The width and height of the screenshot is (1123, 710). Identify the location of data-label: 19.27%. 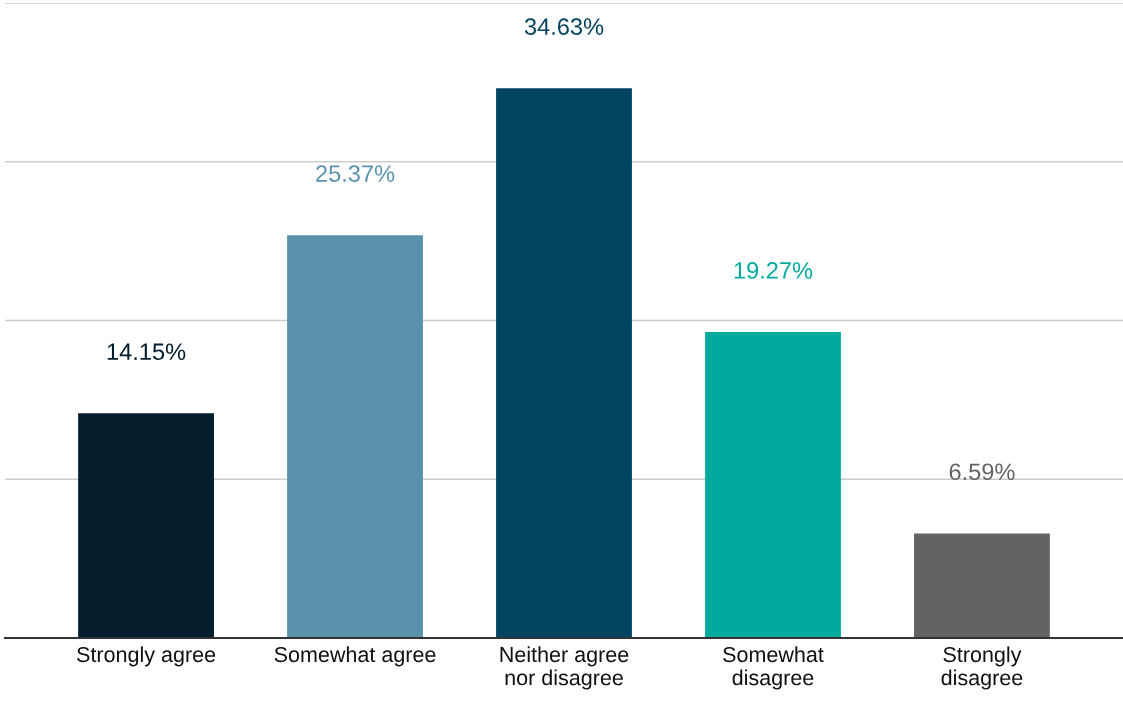
(773, 270).